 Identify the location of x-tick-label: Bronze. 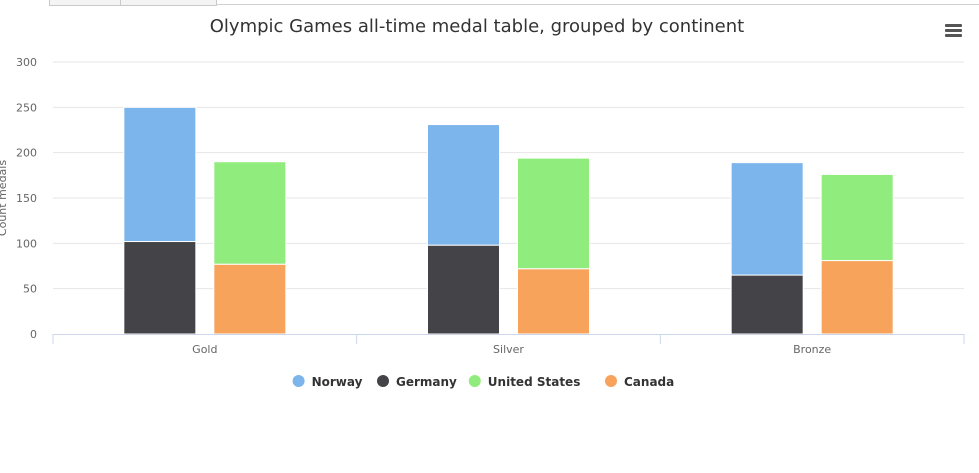
(812, 349).